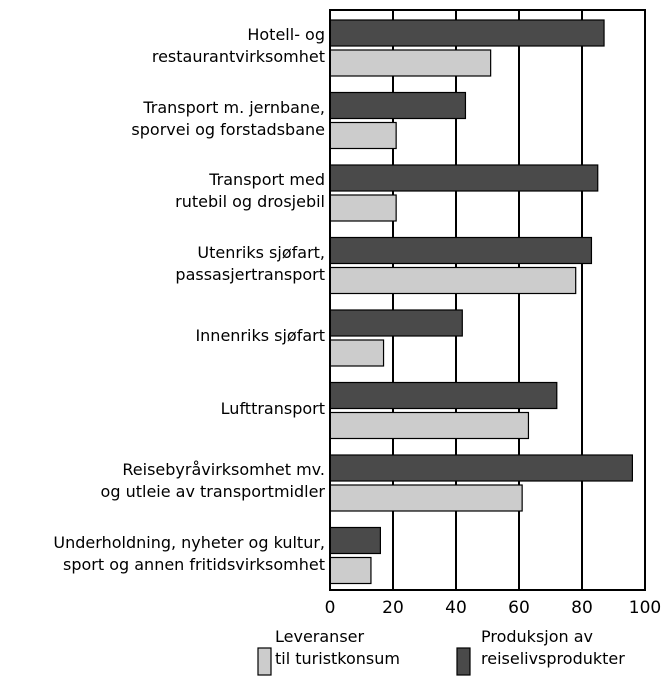 The width and height of the screenshot is (669, 677). What do you see at coordinates (250, 263) in the screenshot?
I see `category-label: Utenriks sjøfart, passasjertransport` at bounding box center [250, 263].